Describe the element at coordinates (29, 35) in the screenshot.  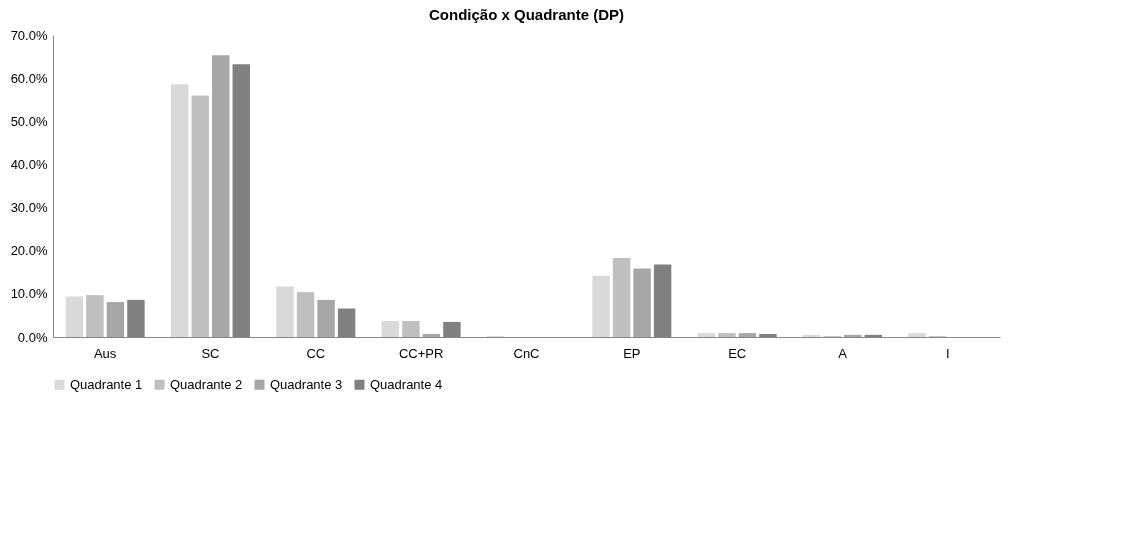
I see `y-tick-label: 70.0%` at that location.